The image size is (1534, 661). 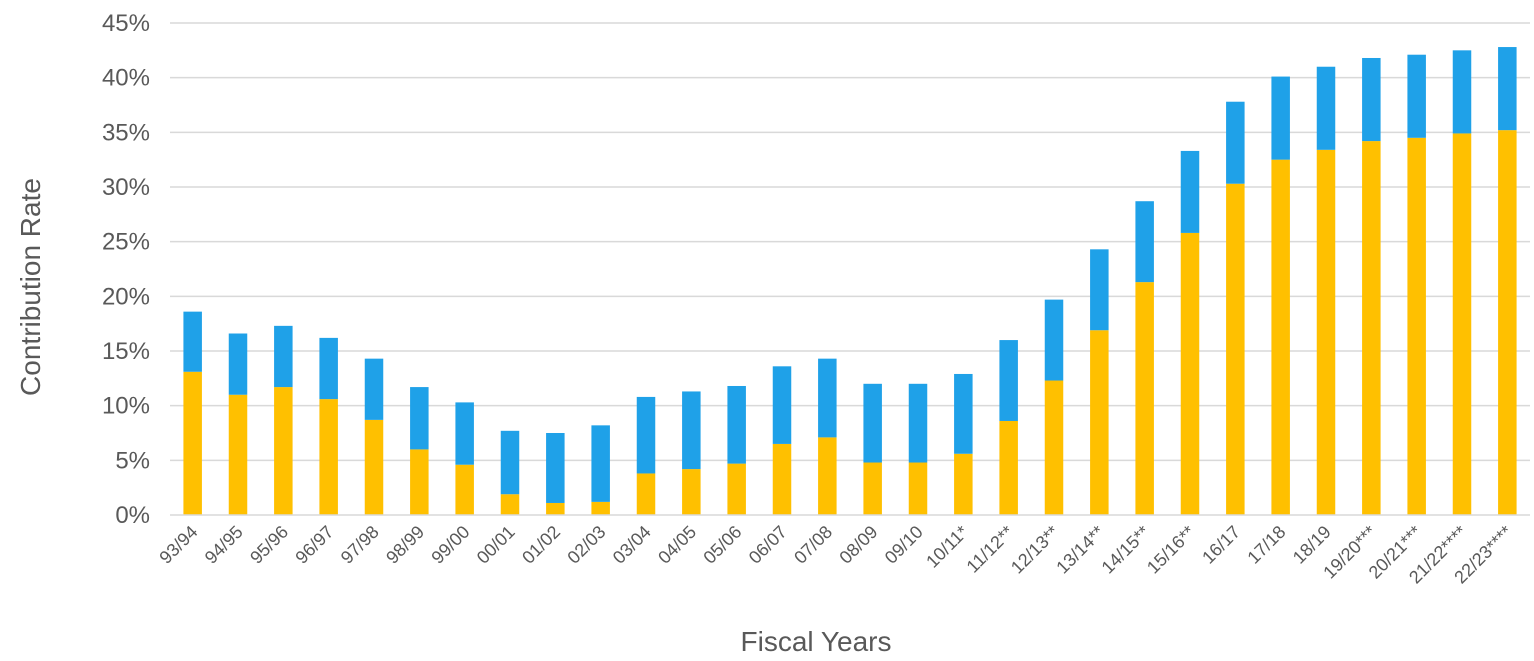 I want to click on x-tick-label: 15/16**, so click(x=1171, y=550).